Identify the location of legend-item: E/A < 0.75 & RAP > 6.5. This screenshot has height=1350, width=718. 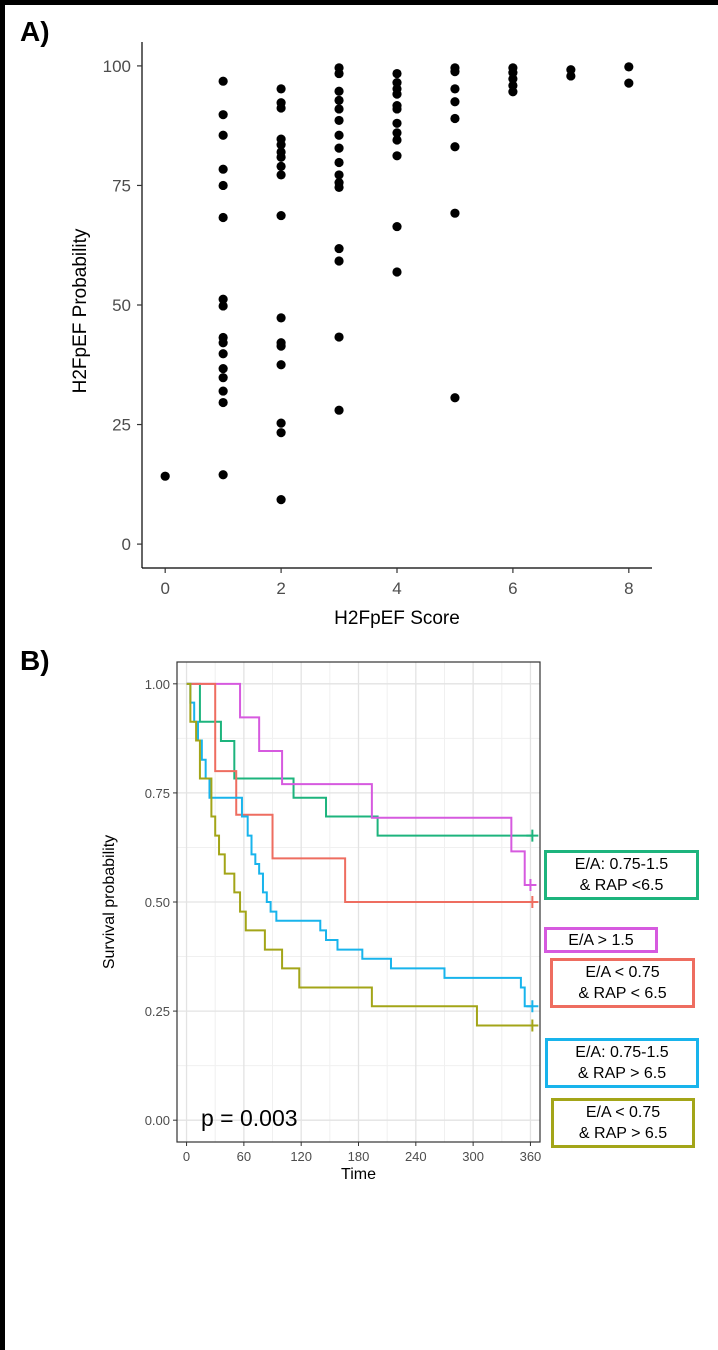
(623, 1123).